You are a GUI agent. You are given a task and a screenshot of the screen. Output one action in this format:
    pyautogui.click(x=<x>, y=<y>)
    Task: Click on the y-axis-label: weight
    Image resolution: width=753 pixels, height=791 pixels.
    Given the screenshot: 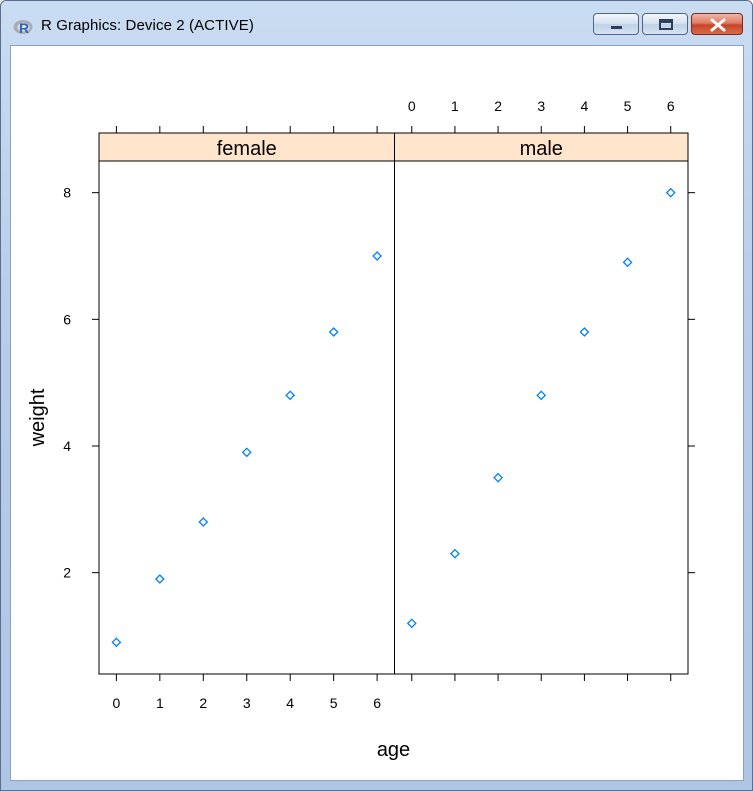 What is the action you would take?
    pyautogui.click(x=38, y=417)
    